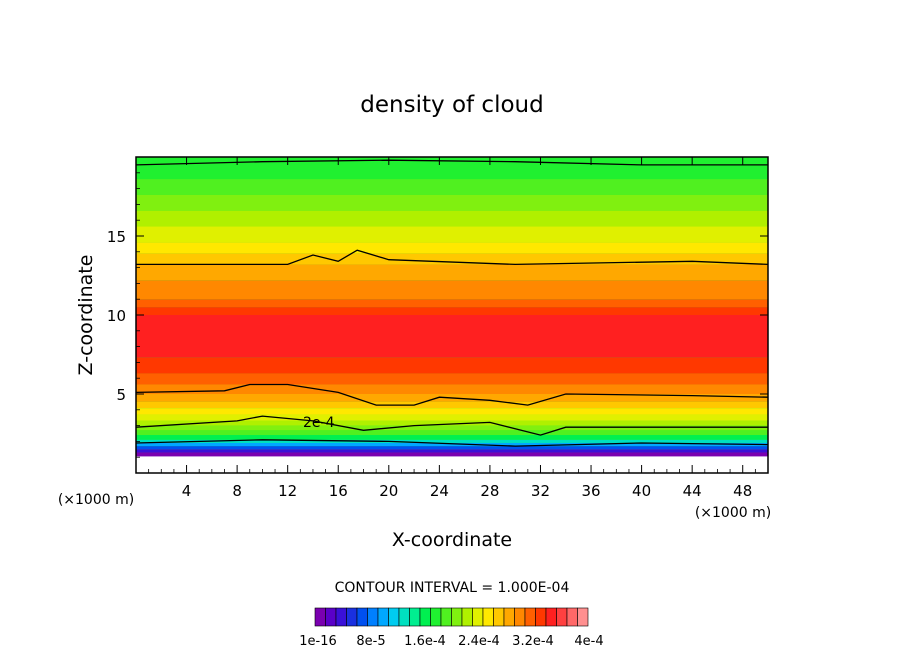  Describe the element at coordinates (86, 315) in the screenshot. I see `y-axis-title: Z-coordinate` at that location.